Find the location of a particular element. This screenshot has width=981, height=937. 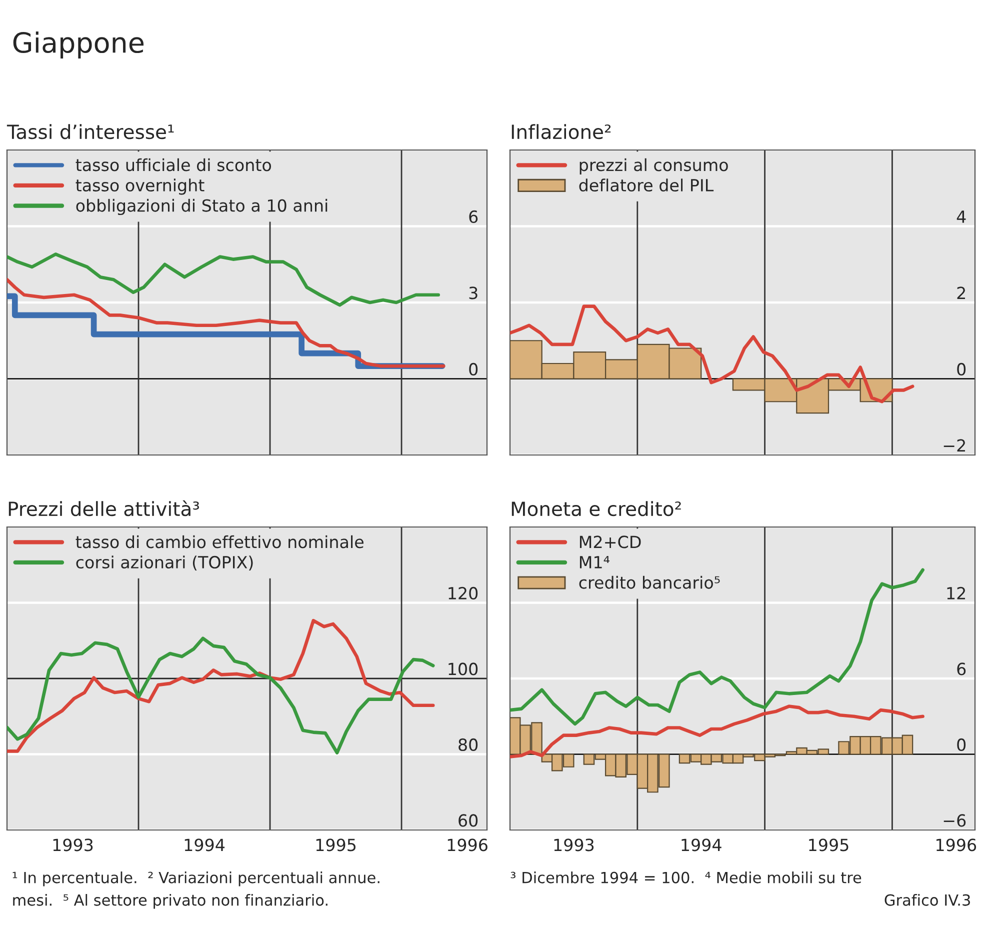

legend-label: tasso ufficiale di sconto is located at coordinates (173, 165).